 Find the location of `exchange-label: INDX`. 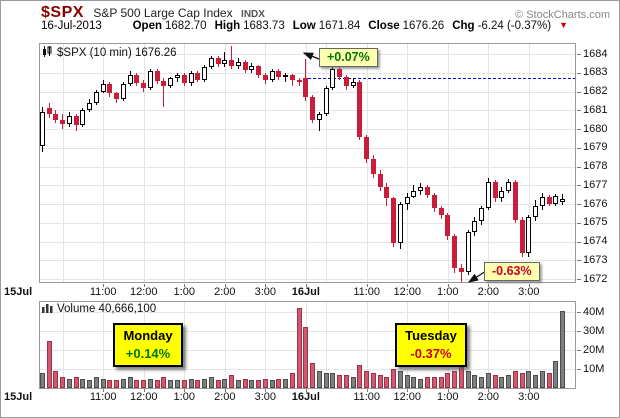

exchange-label: INDX is located at coordinates (253, 14).